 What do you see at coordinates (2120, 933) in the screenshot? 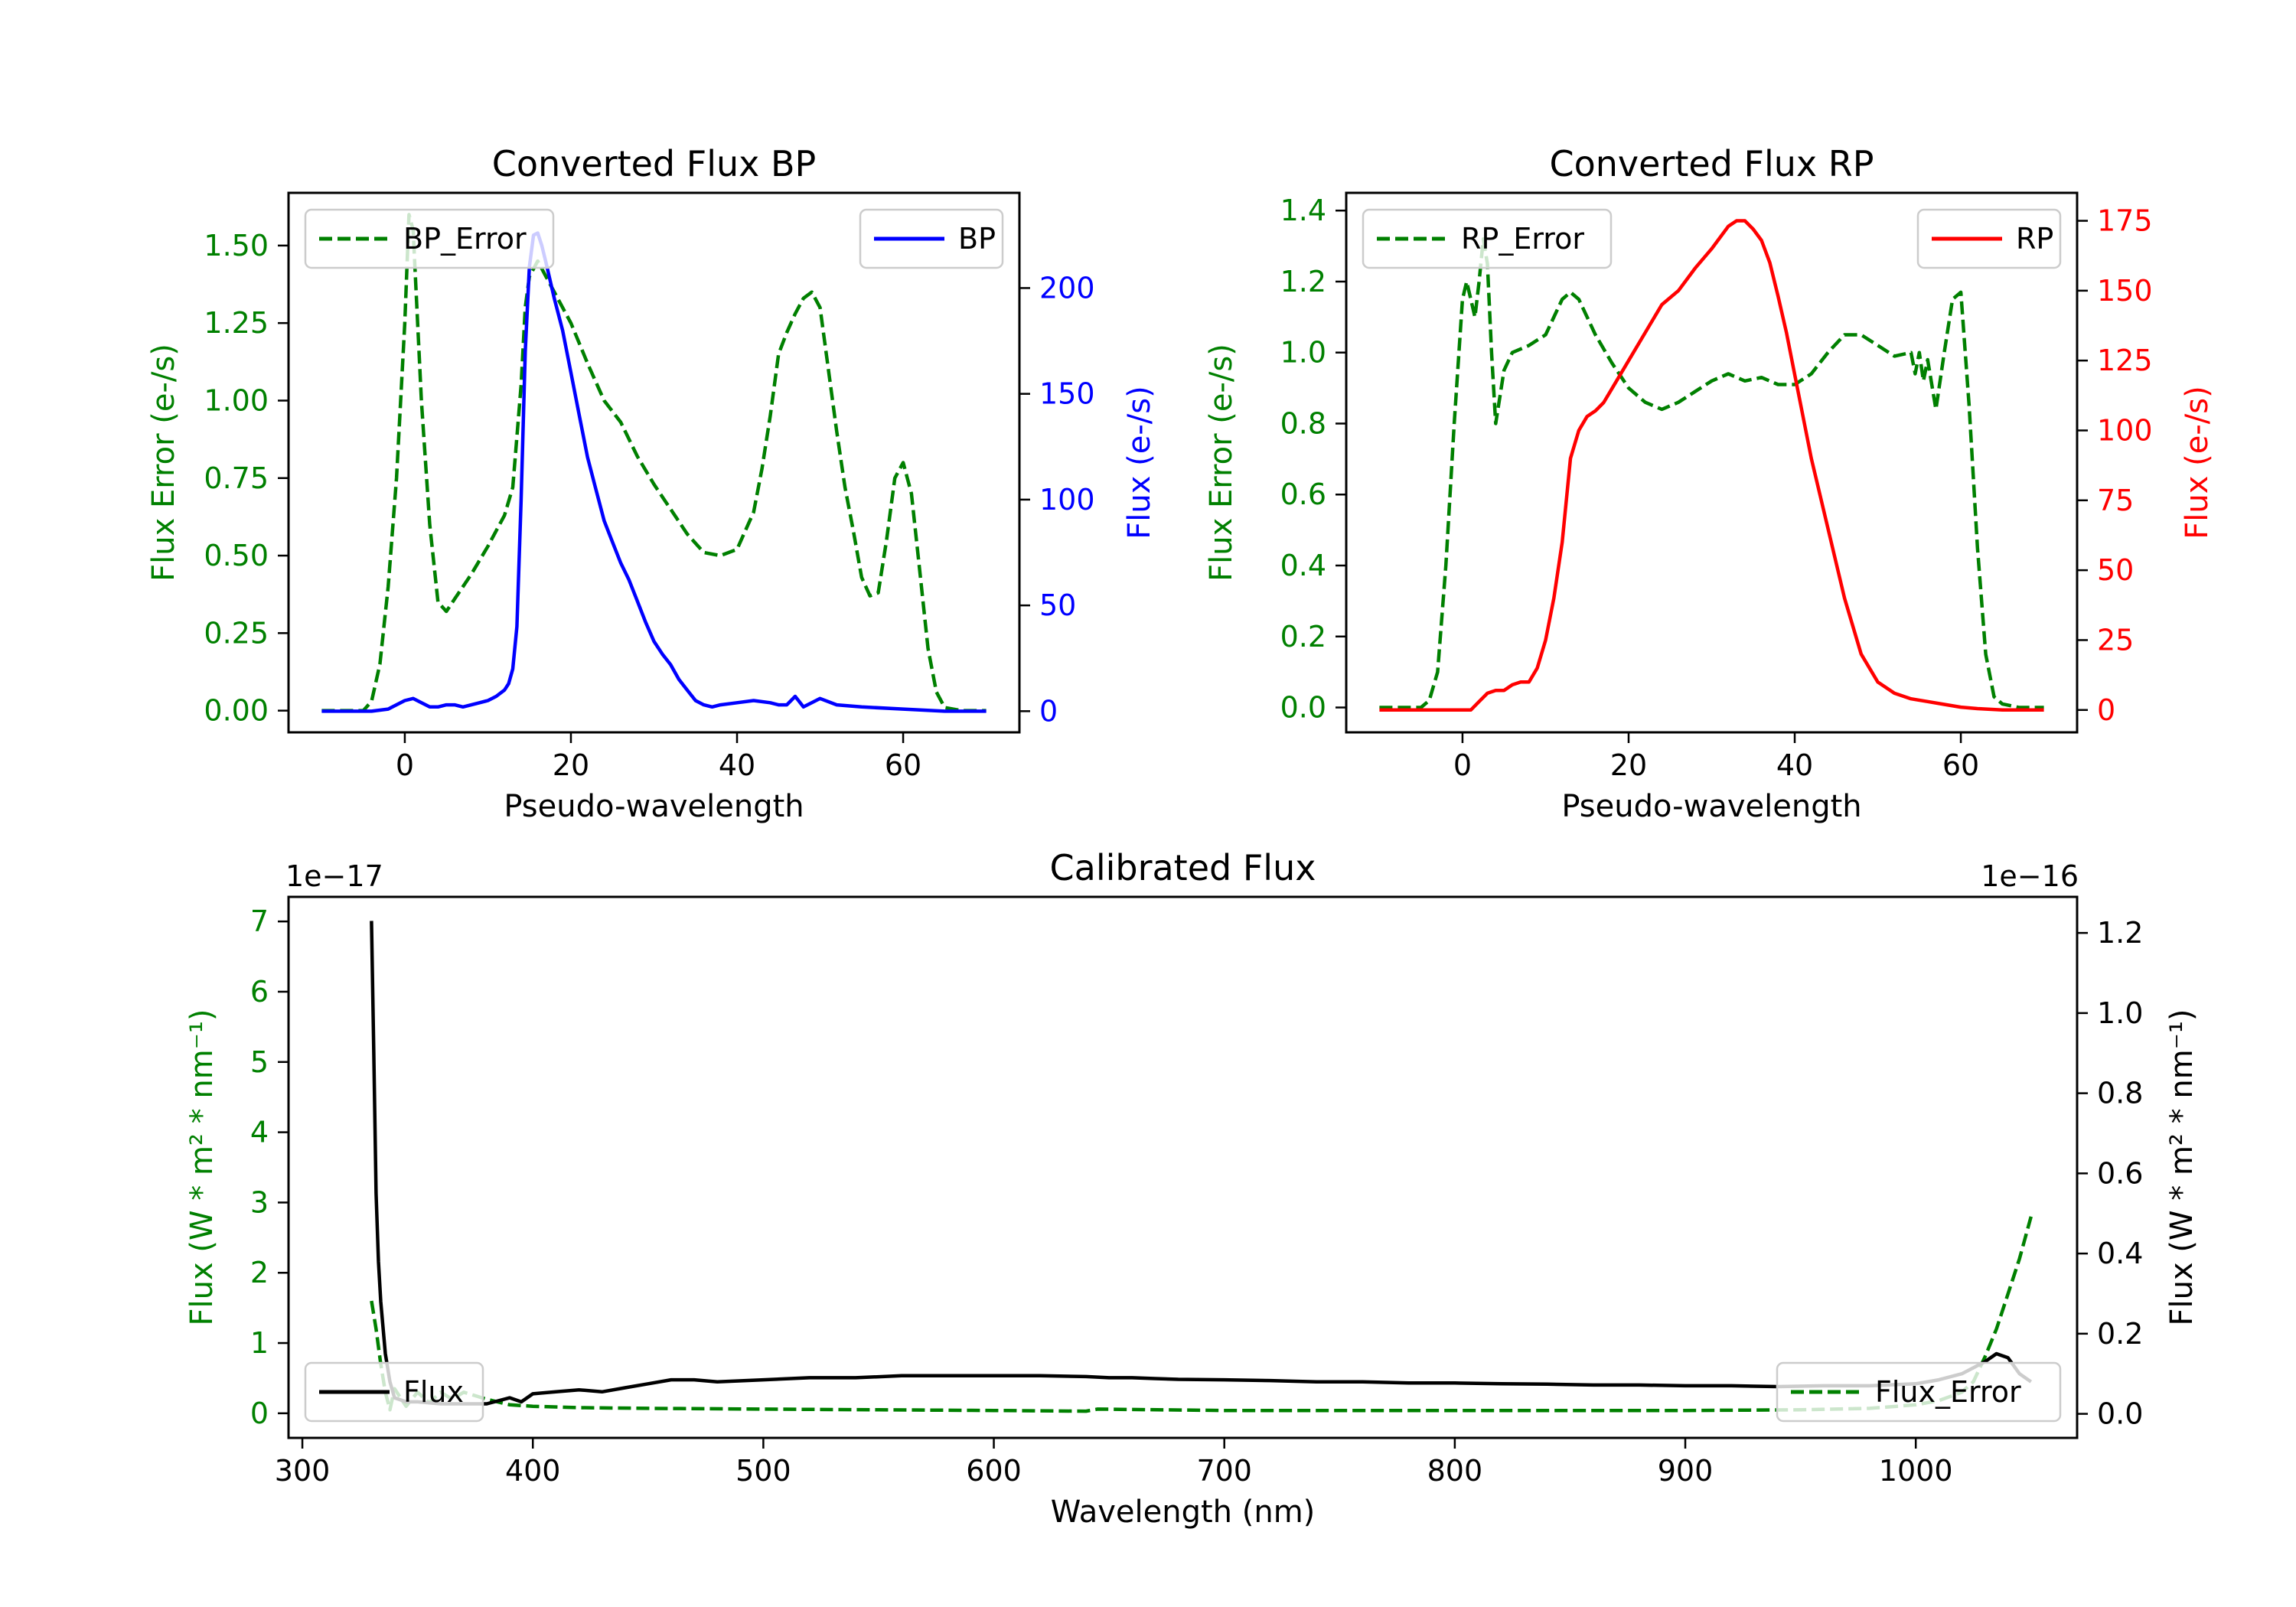
I see `y-right-tick-label: 1.2` at bounding box center [2120, 933].